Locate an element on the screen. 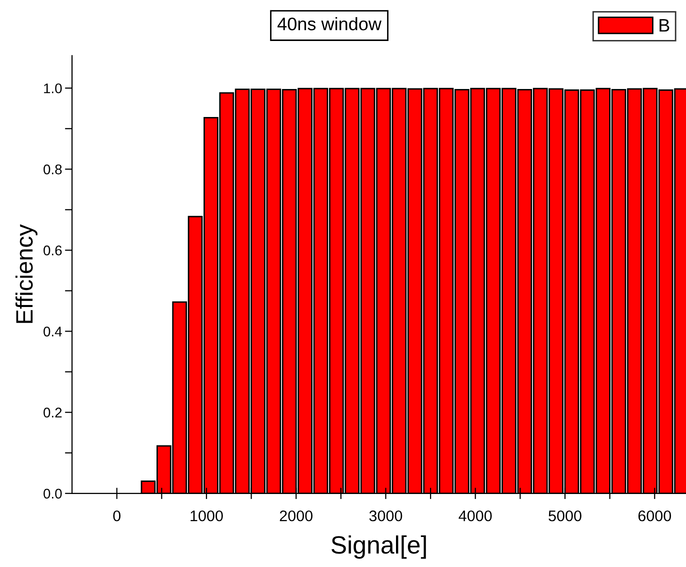 This screenshot has width=686, height=567. y-tick-label: 1.0 is located at coordinates (53, 88).